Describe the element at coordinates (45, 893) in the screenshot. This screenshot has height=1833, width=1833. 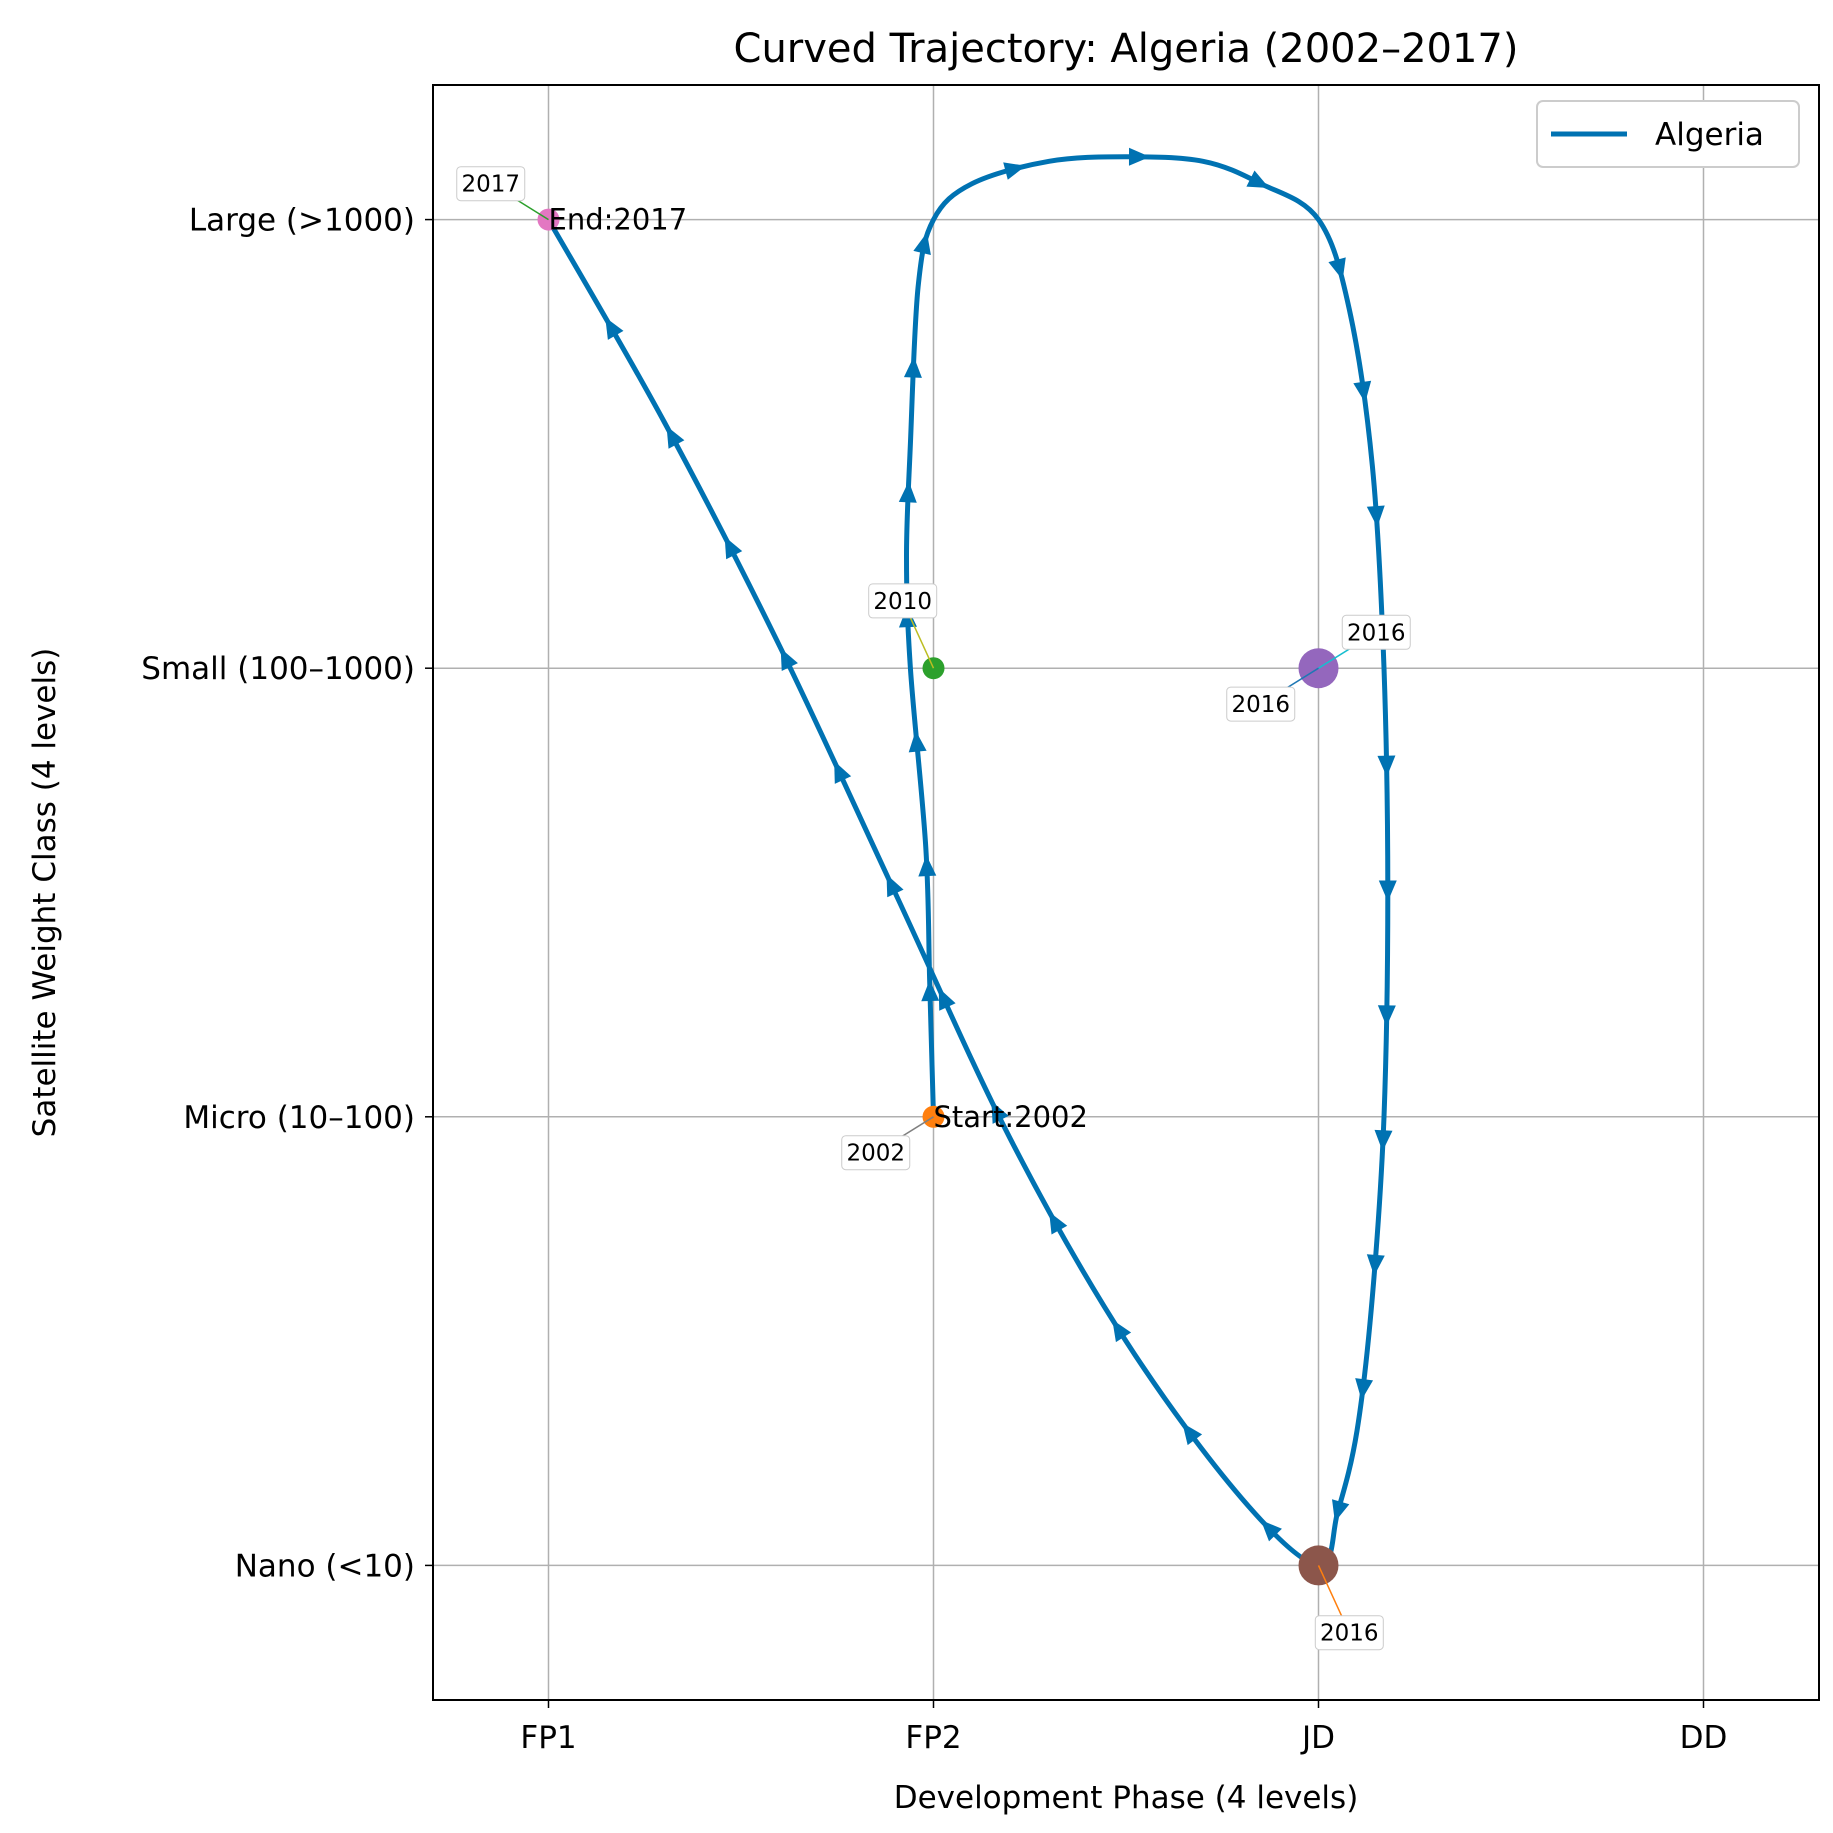
I see `y-axis-label: Satellite Weight Class (4 levels)` at that location.